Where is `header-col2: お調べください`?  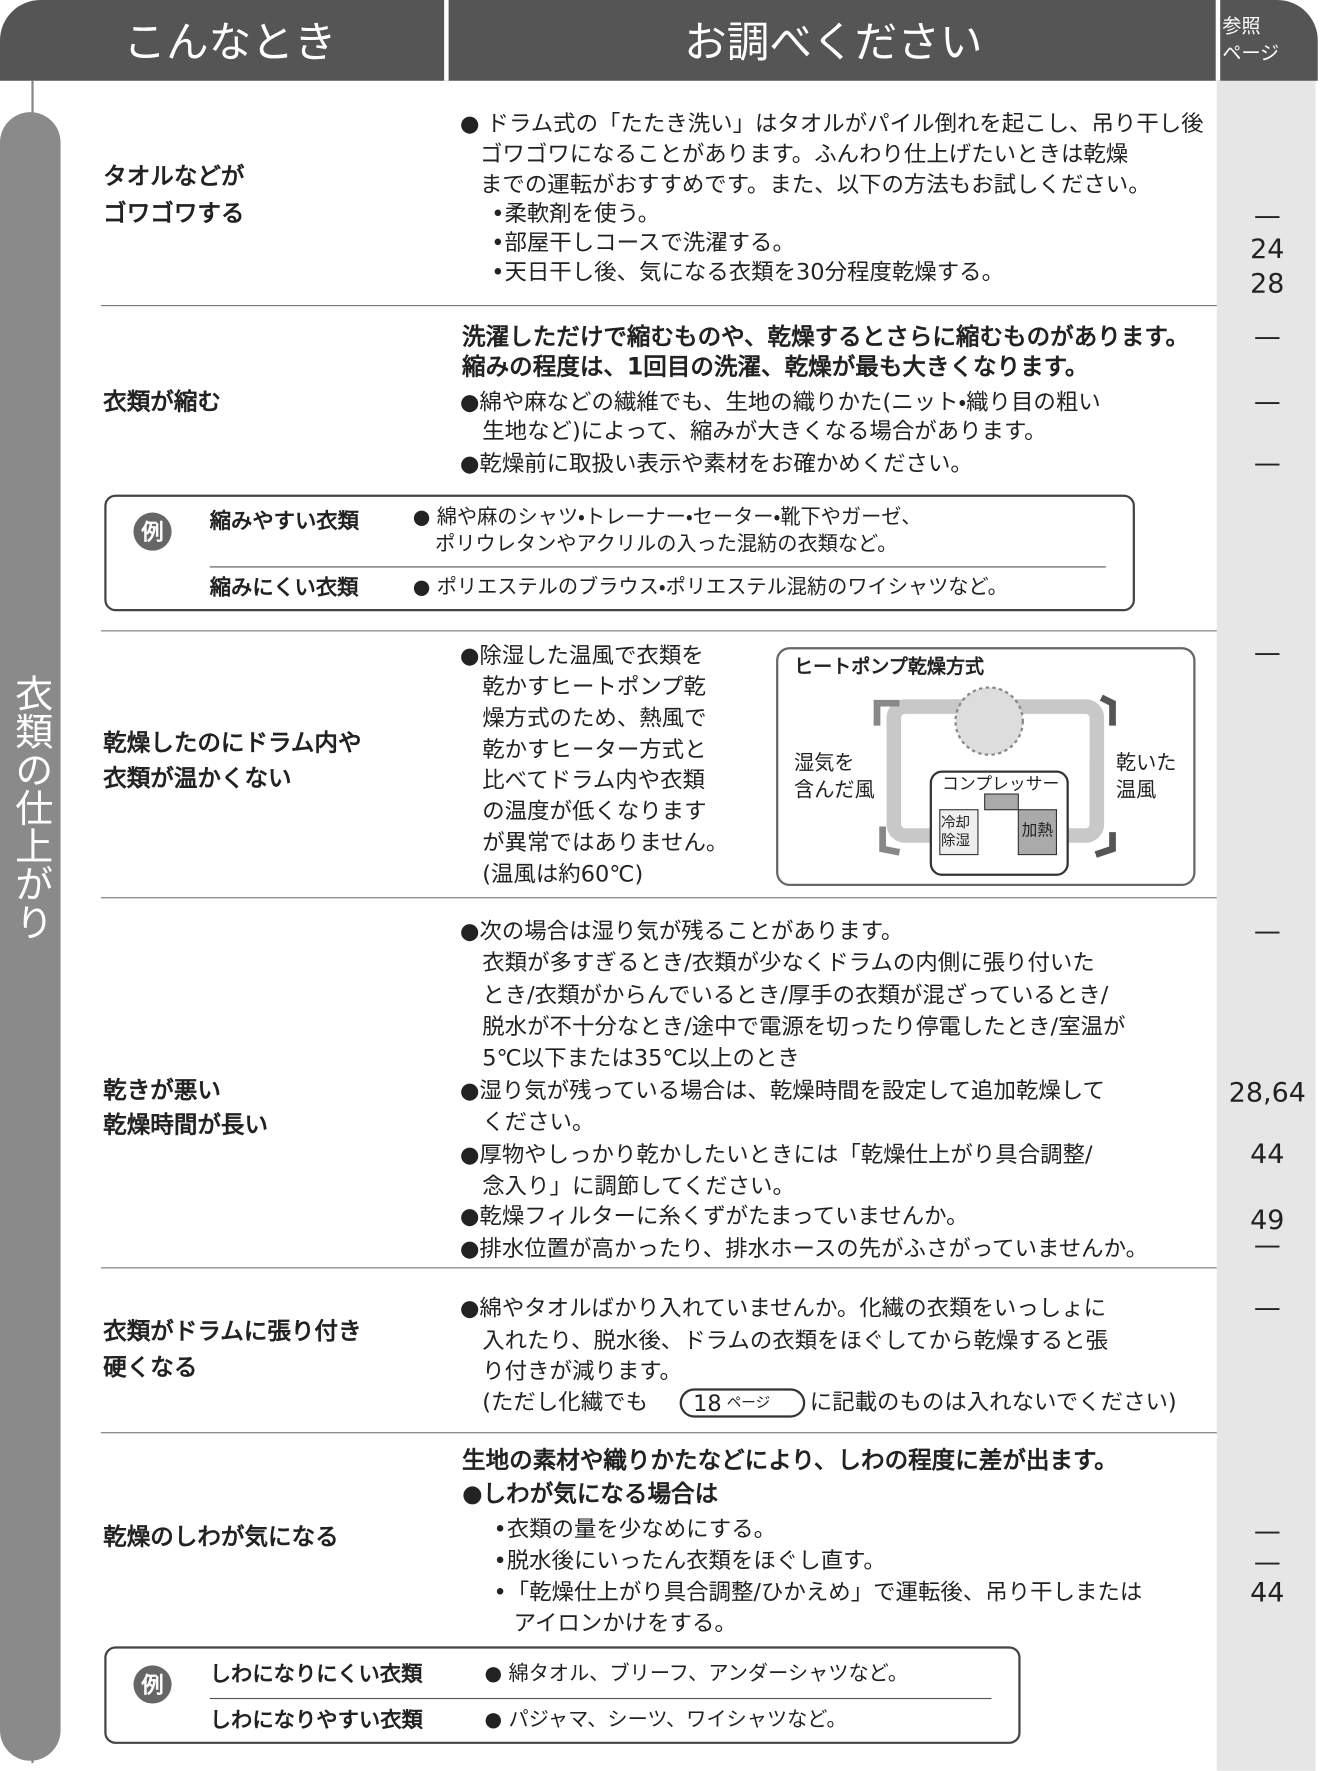 header-col2: お調べください is located at coordinates (833, 42).